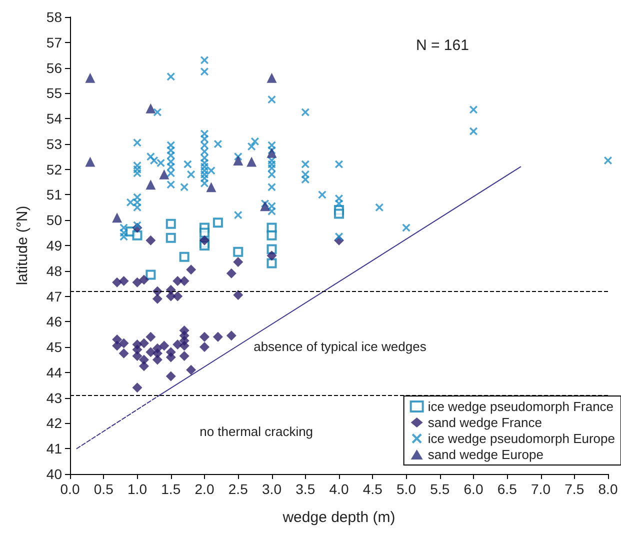 Image resolution: width=621 pixels, height=533 pixels. I want to click on x-tick-label: 7.5, so click(574, 489).